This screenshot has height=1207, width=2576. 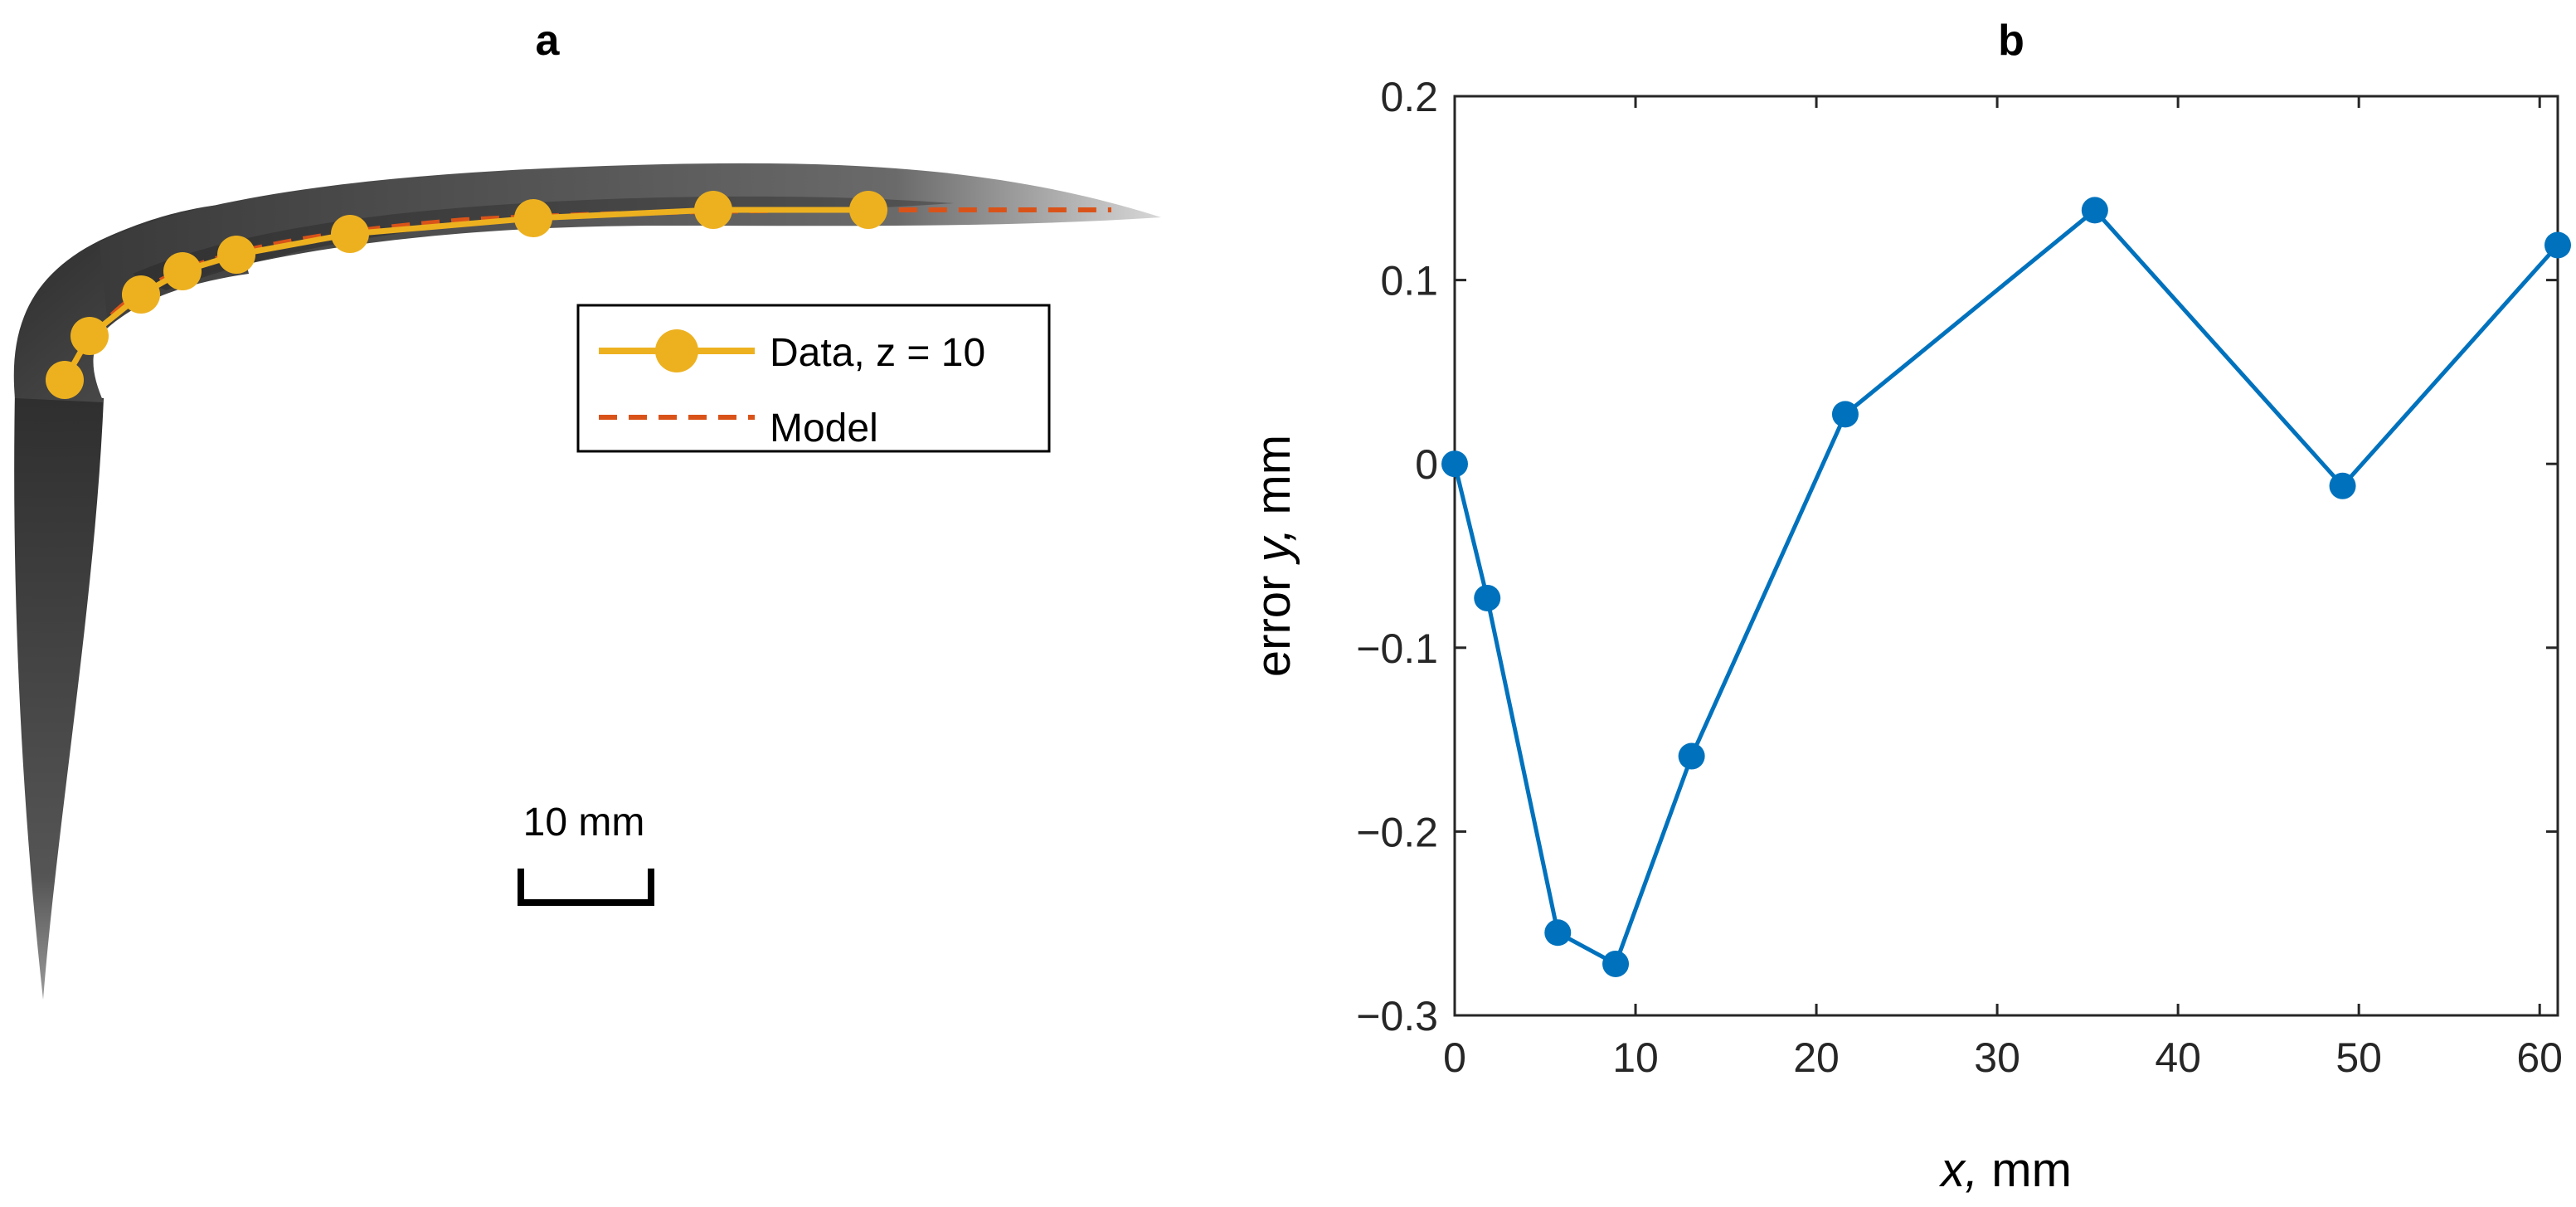 I want to click on legend-box, so click(x=814, y=379).